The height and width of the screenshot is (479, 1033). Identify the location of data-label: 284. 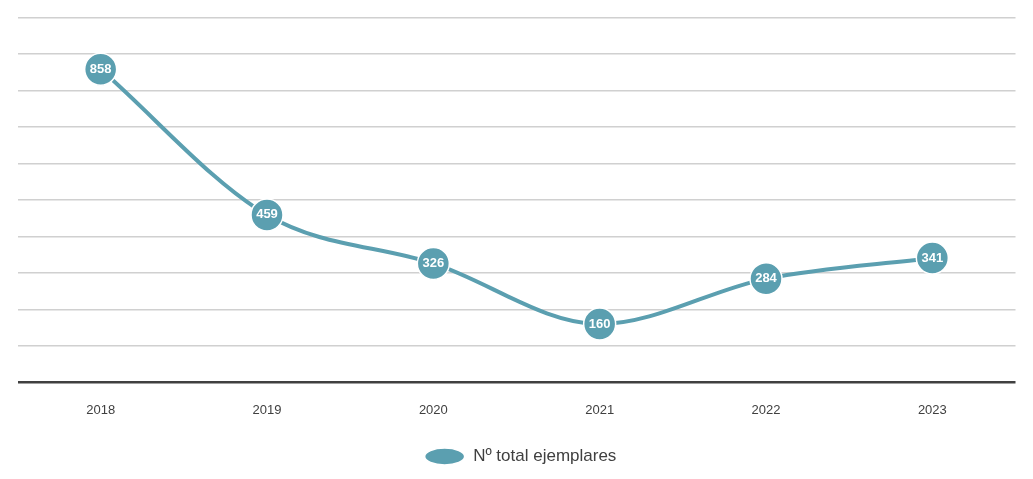
(766, 278).